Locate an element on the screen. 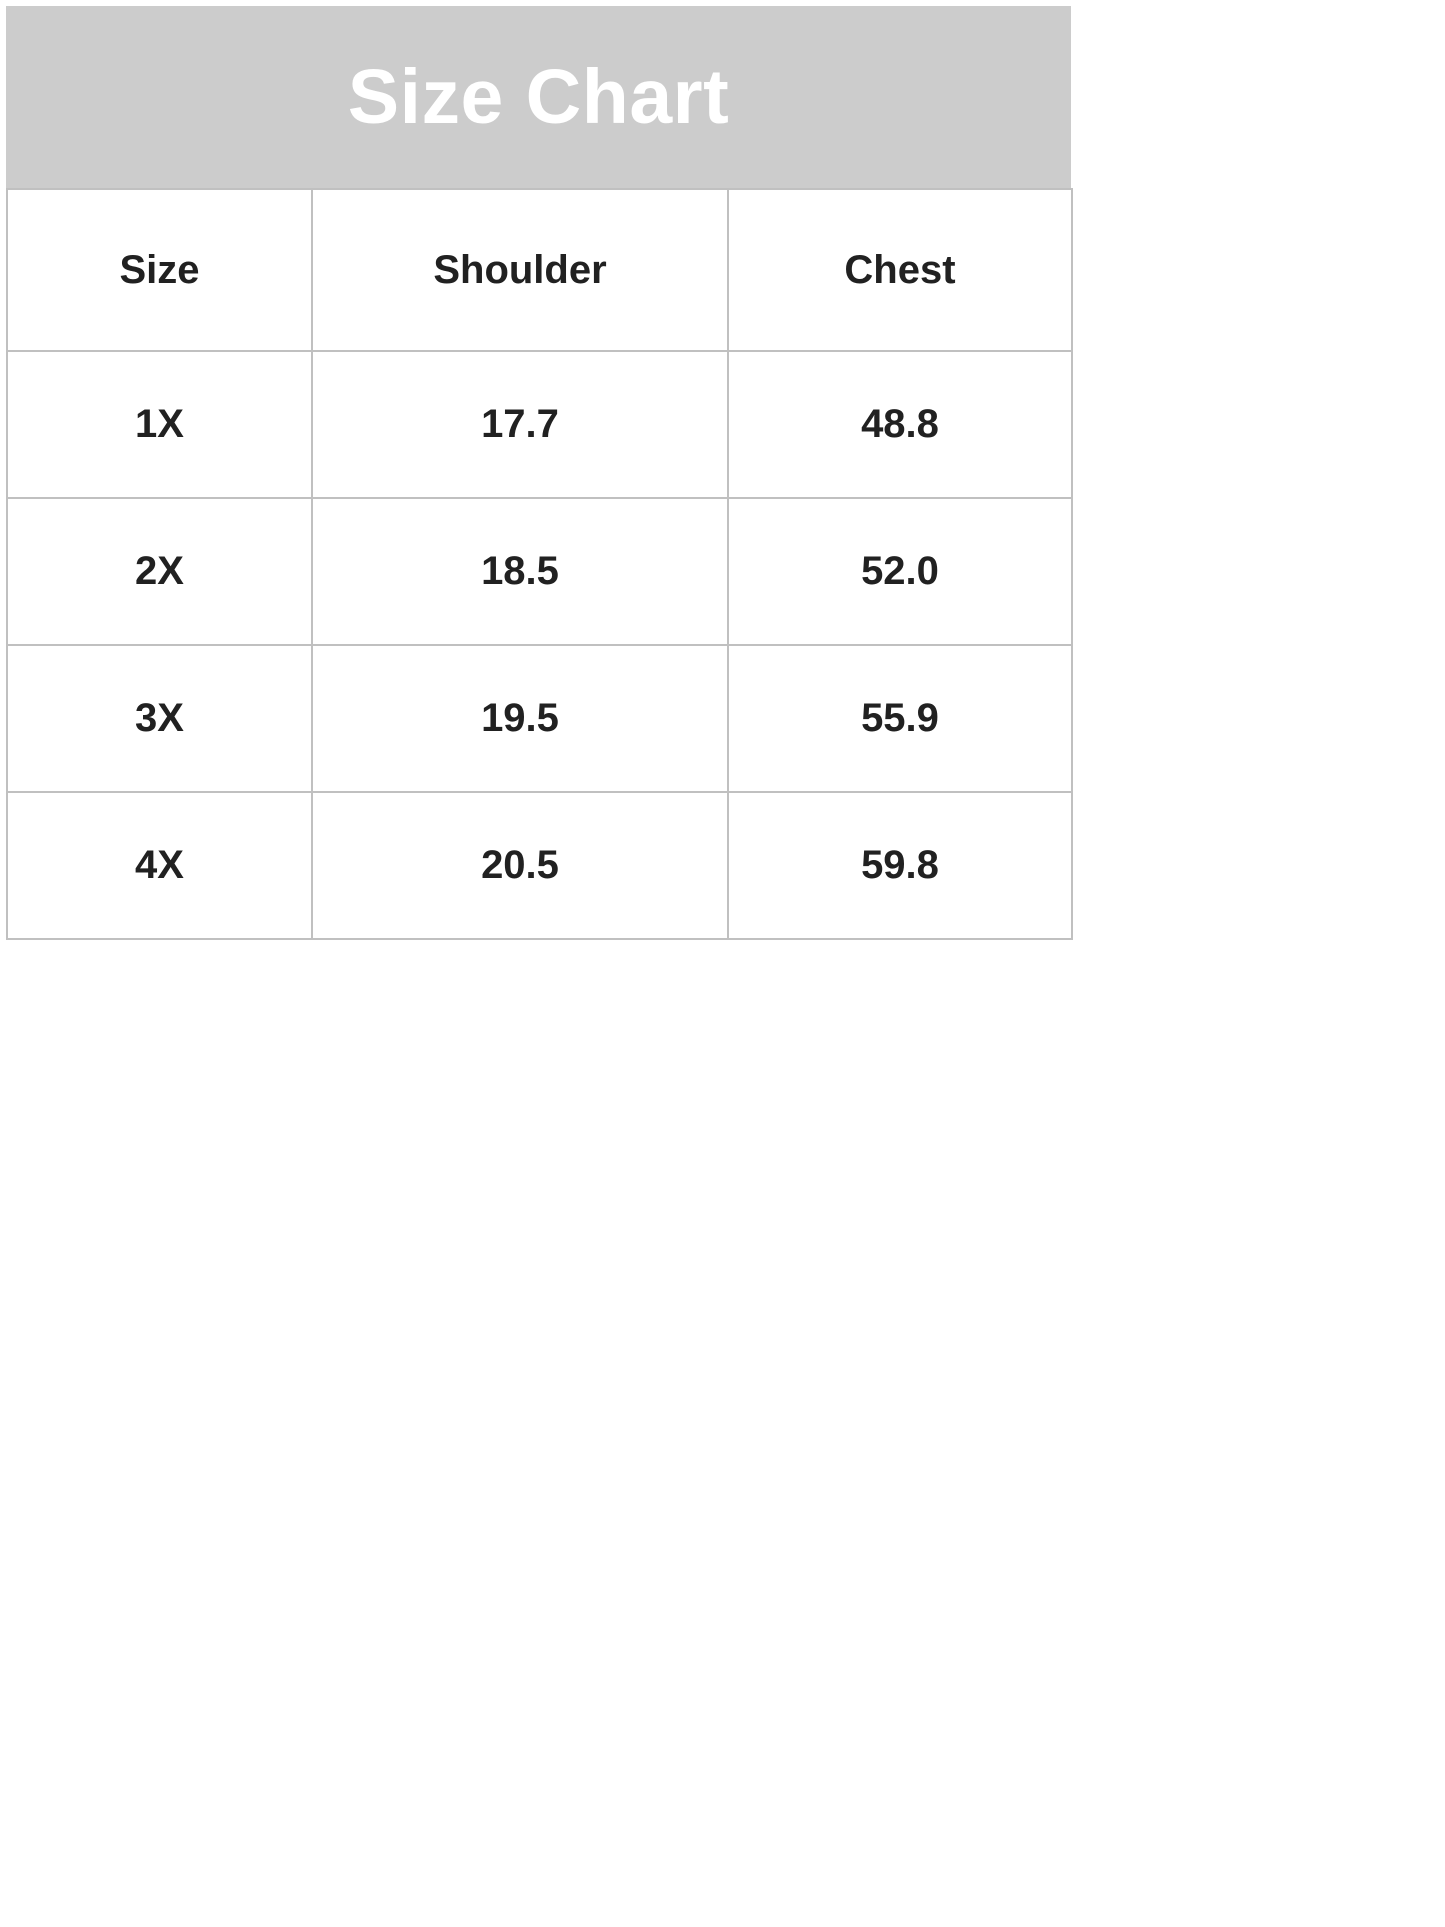  table-row: 3X 19.5 55.9 is located at coordinates (539, 718).